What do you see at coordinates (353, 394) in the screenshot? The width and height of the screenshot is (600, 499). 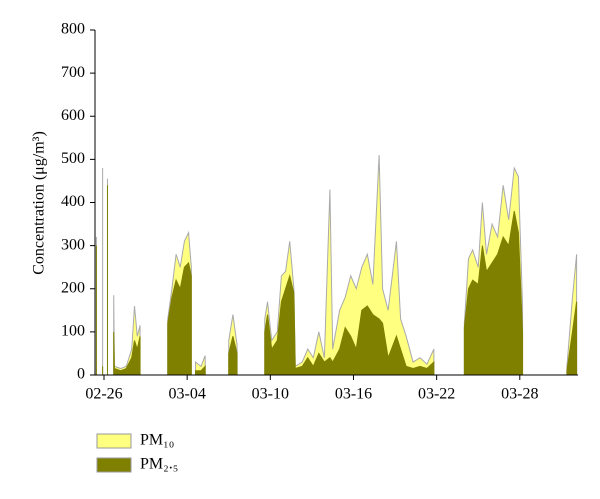 I see `x-tick-label: 03-16` at bounding box center [353, 394].